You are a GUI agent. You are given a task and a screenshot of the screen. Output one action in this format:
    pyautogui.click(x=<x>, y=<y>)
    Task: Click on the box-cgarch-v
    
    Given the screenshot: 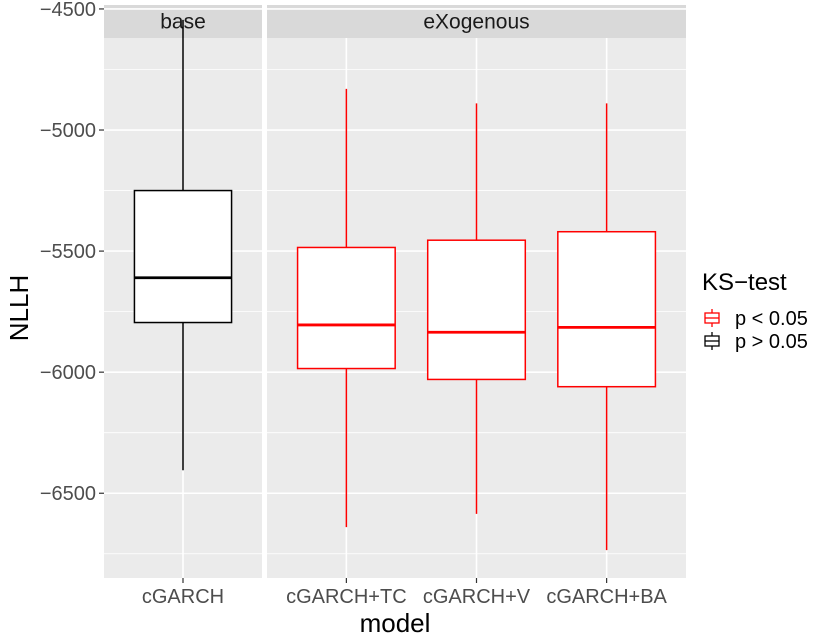 What is the action you would take?
    pyautogui.click(x=476, y=310)
    